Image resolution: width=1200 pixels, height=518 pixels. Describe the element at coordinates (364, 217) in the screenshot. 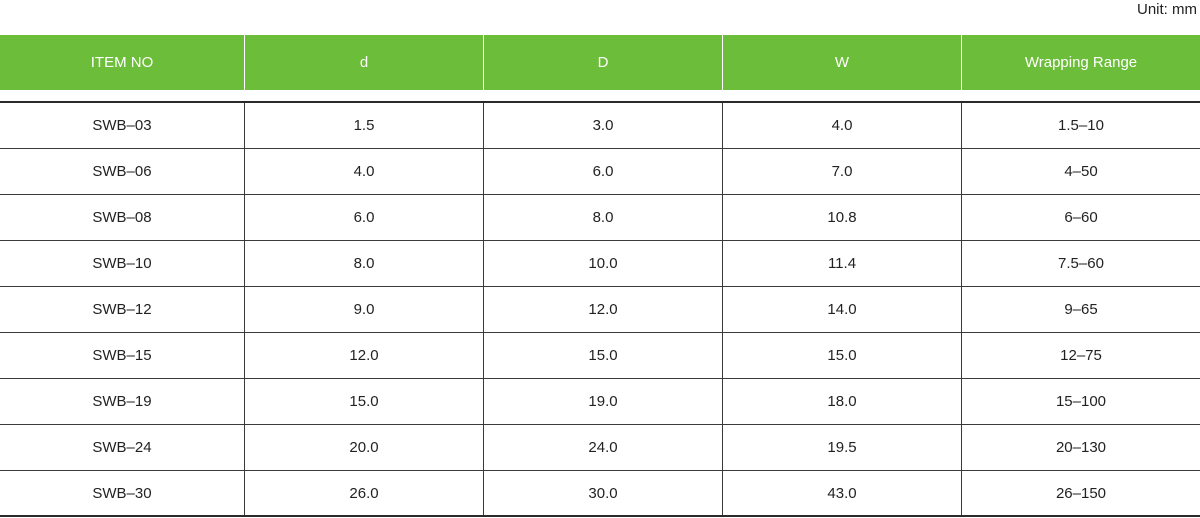

I see `cell-d: 6.0` at that location.